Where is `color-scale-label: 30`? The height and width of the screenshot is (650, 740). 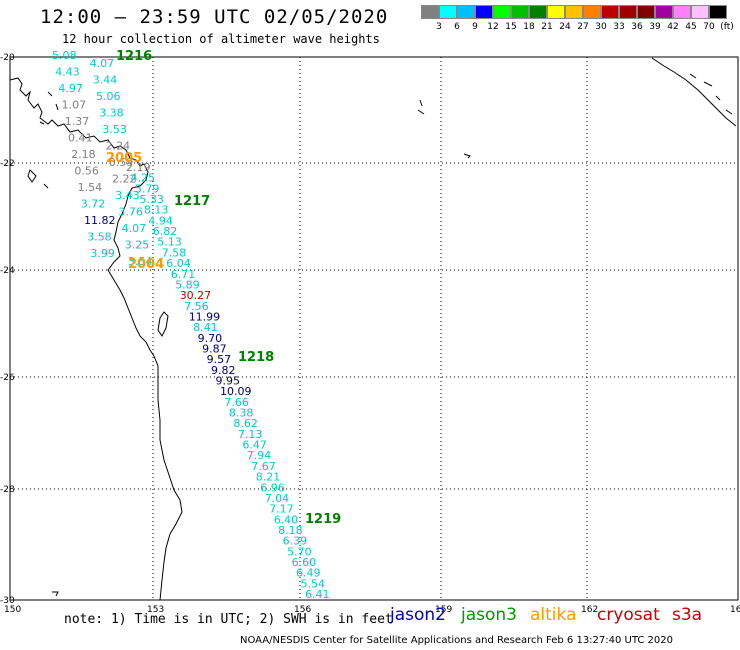 color-scale-label: 30 is located at coordinates (601, 27).